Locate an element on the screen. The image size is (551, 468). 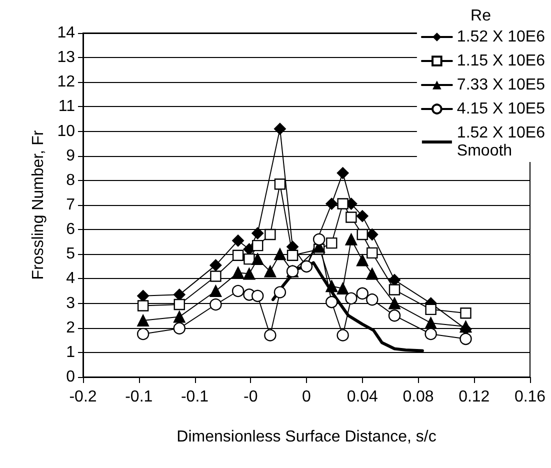
y-tick-label: 8 is located at coordinates (71, 180).